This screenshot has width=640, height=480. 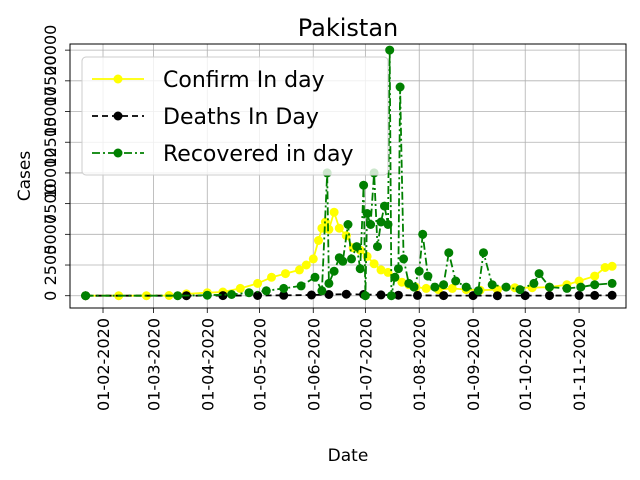 What do you see at coordinates (365, 364) in the screenshot?
I see `x-tick-label: 01-07-2020` at bounding box center [365, 364].